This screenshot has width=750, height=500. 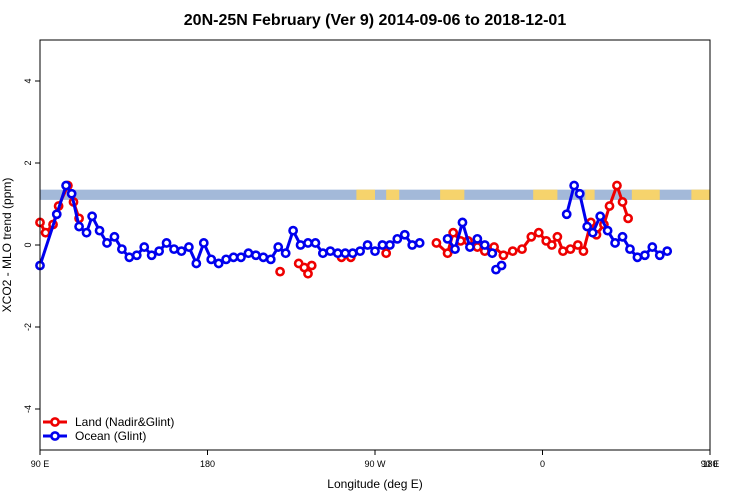 What do you see at coordinates (31, 245) in the screenshot?
I see `y-axis: -4 -2 0 2 4` at bounding box center [31, 245].